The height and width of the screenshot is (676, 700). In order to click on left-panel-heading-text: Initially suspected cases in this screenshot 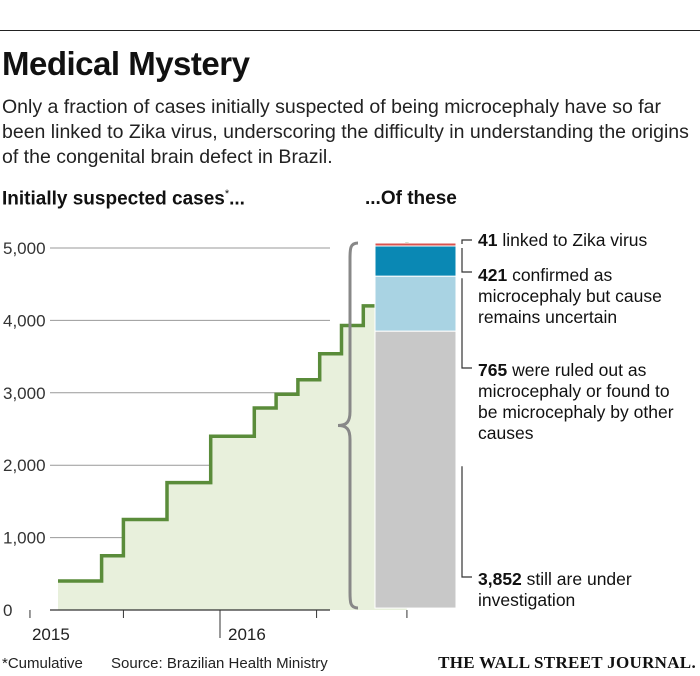, I will do `click(113, 199)`.